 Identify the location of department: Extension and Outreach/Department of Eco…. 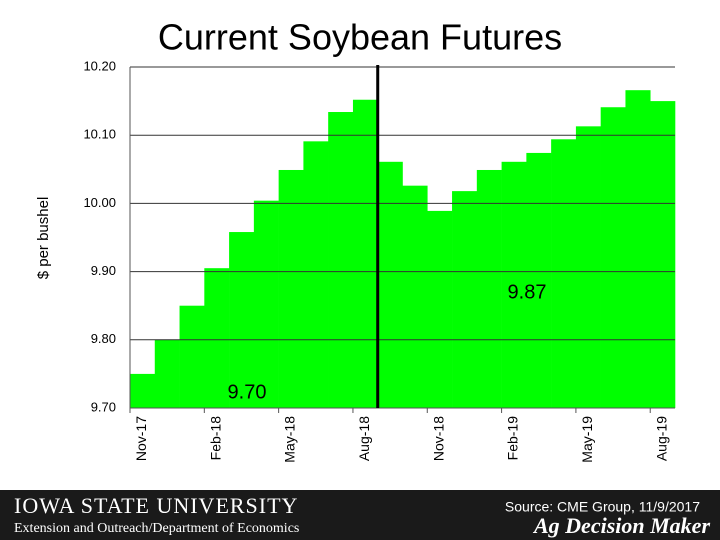
(156, 528).